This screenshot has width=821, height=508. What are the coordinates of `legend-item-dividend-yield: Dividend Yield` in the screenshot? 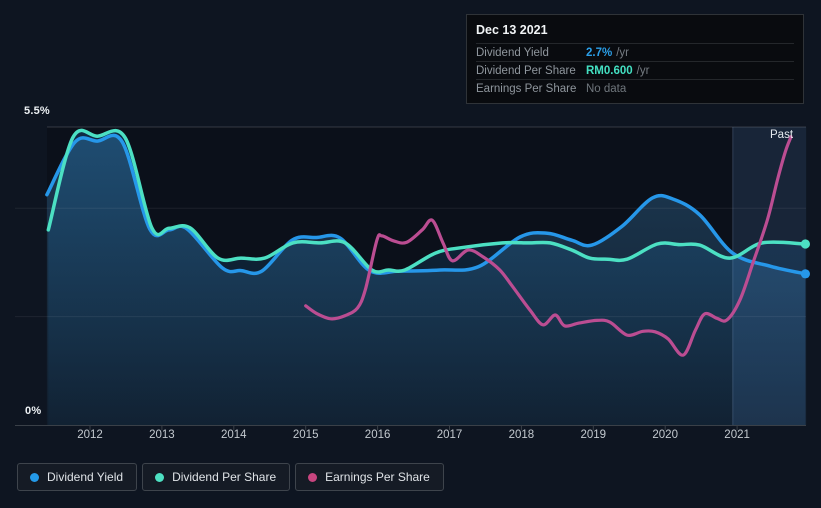 It's located at (77, 477).